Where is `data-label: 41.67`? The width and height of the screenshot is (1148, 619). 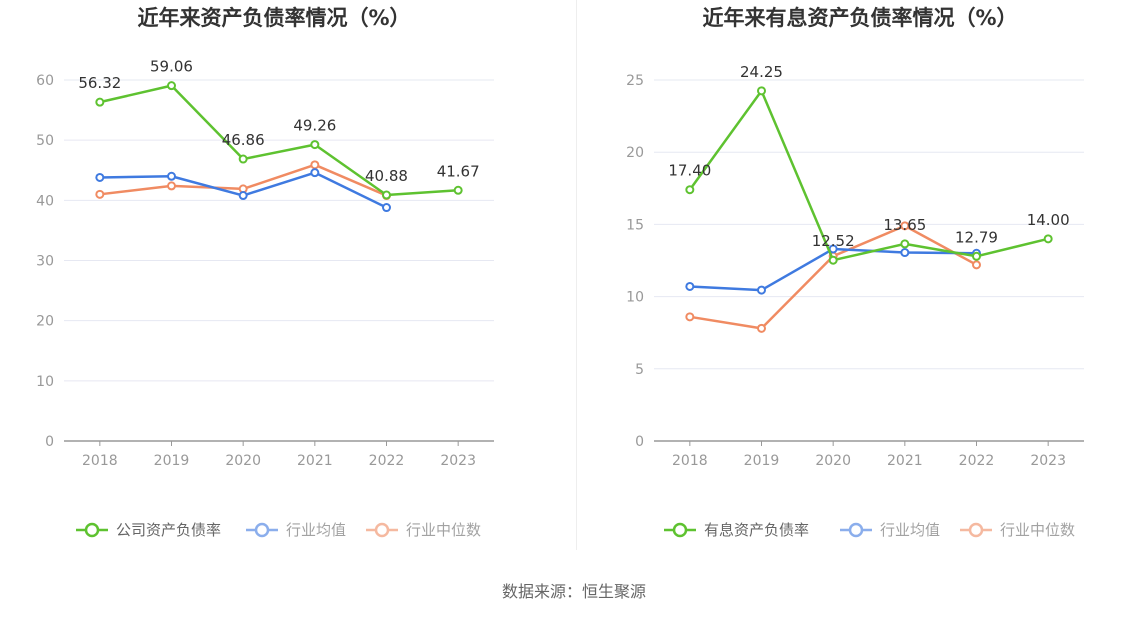 data-label: 41.67 is located at coordinates (458, 171).